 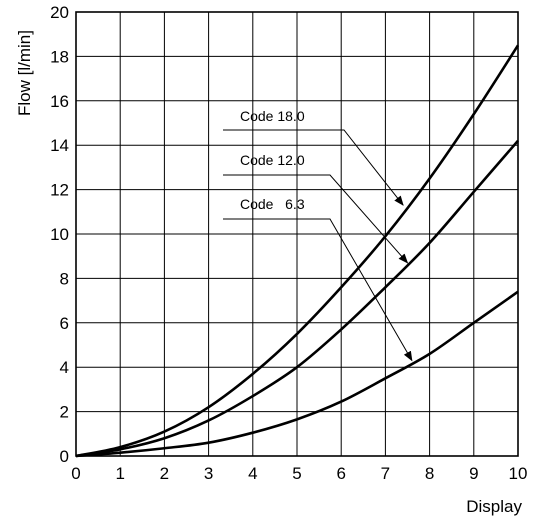 I want to click on x-tick-labels: 0 1 2 3 4 5 6 7 8 9 10, so click(x=299, y=473).